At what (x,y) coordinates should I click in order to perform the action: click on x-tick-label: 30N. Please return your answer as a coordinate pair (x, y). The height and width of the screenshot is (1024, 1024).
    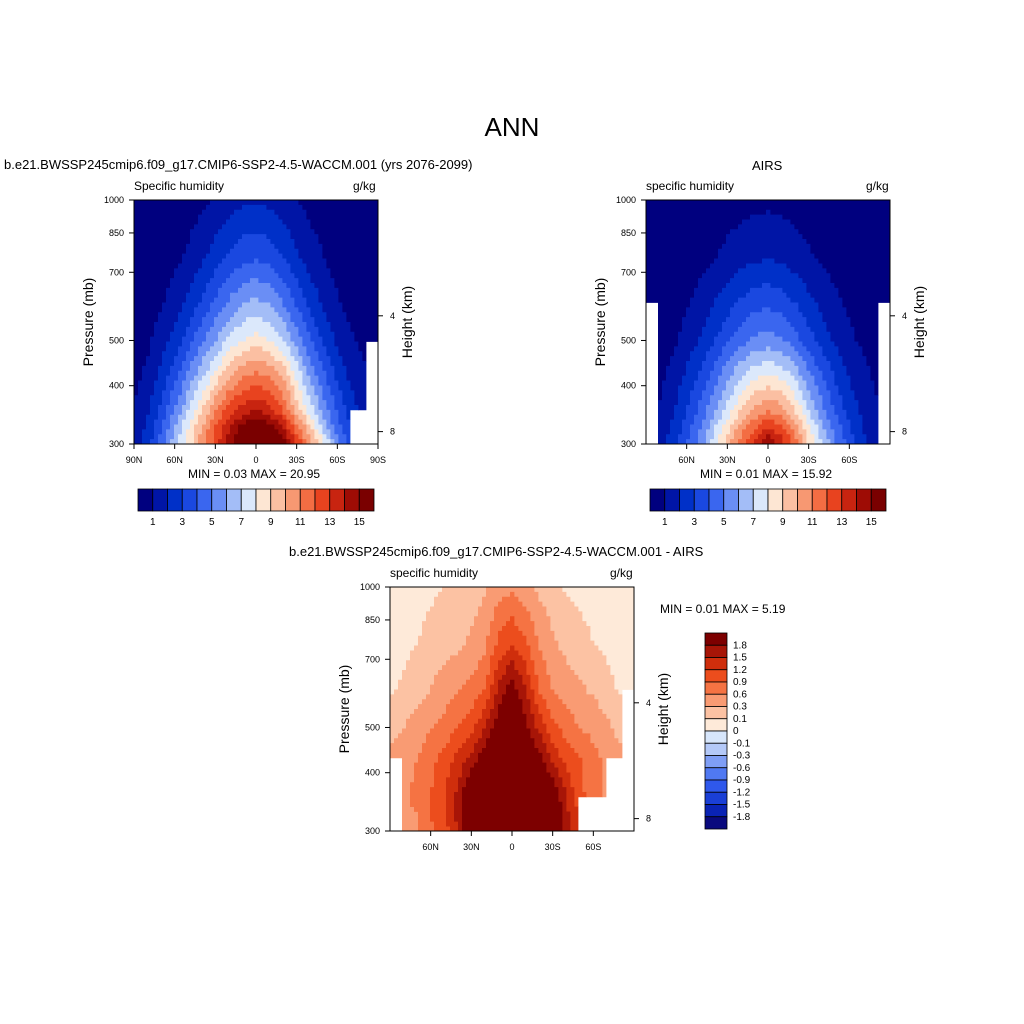
    Looking at the image, I should click on (215, 460).